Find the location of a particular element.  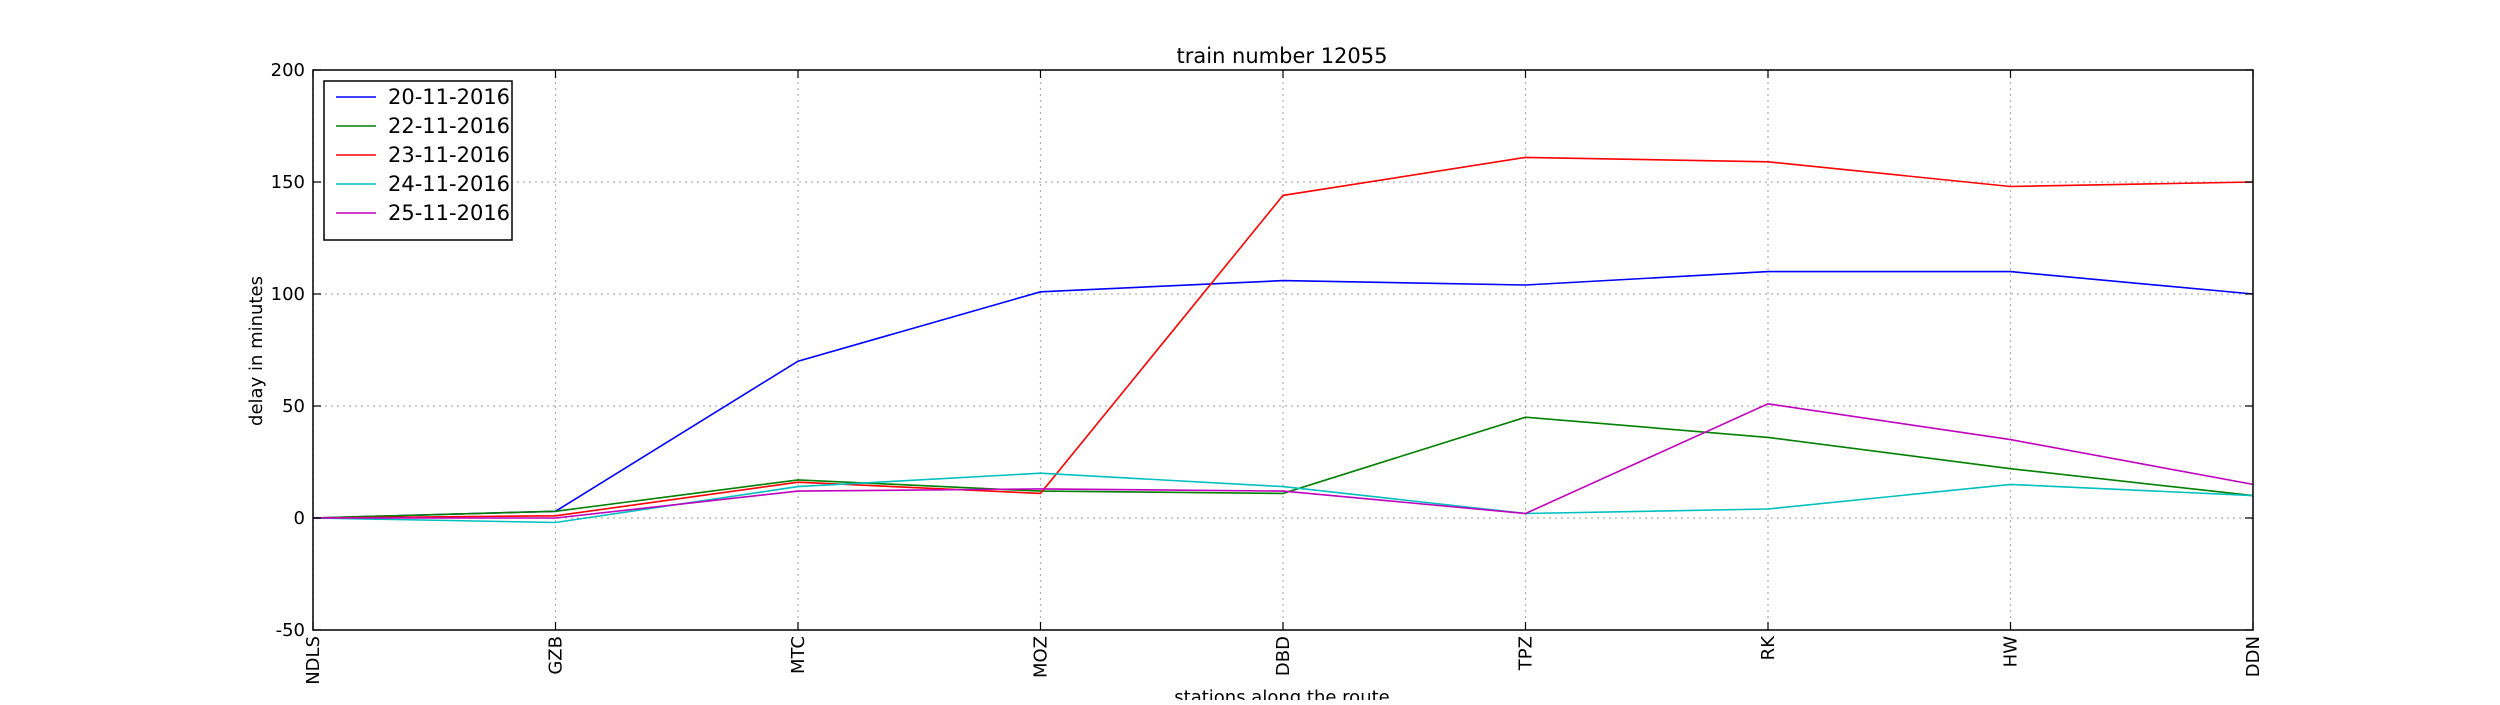

x-tick-label-hw: HW is located at coordinates (2011, 652).